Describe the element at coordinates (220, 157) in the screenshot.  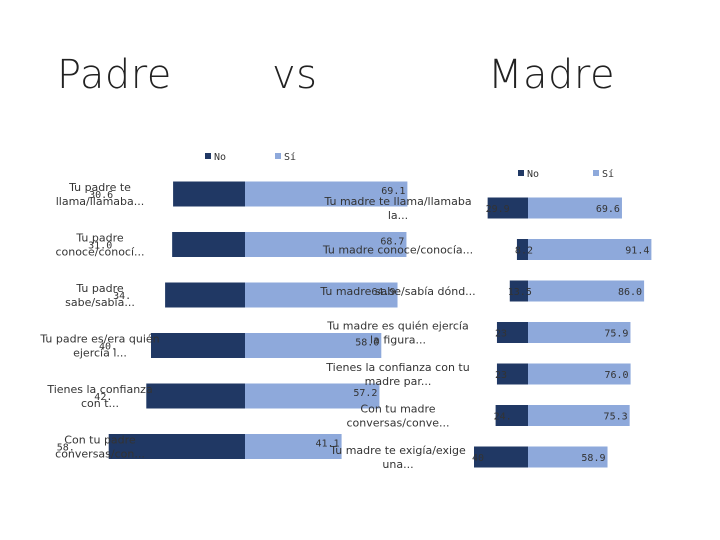
I see `padre-legend-label-no: No` at that location.